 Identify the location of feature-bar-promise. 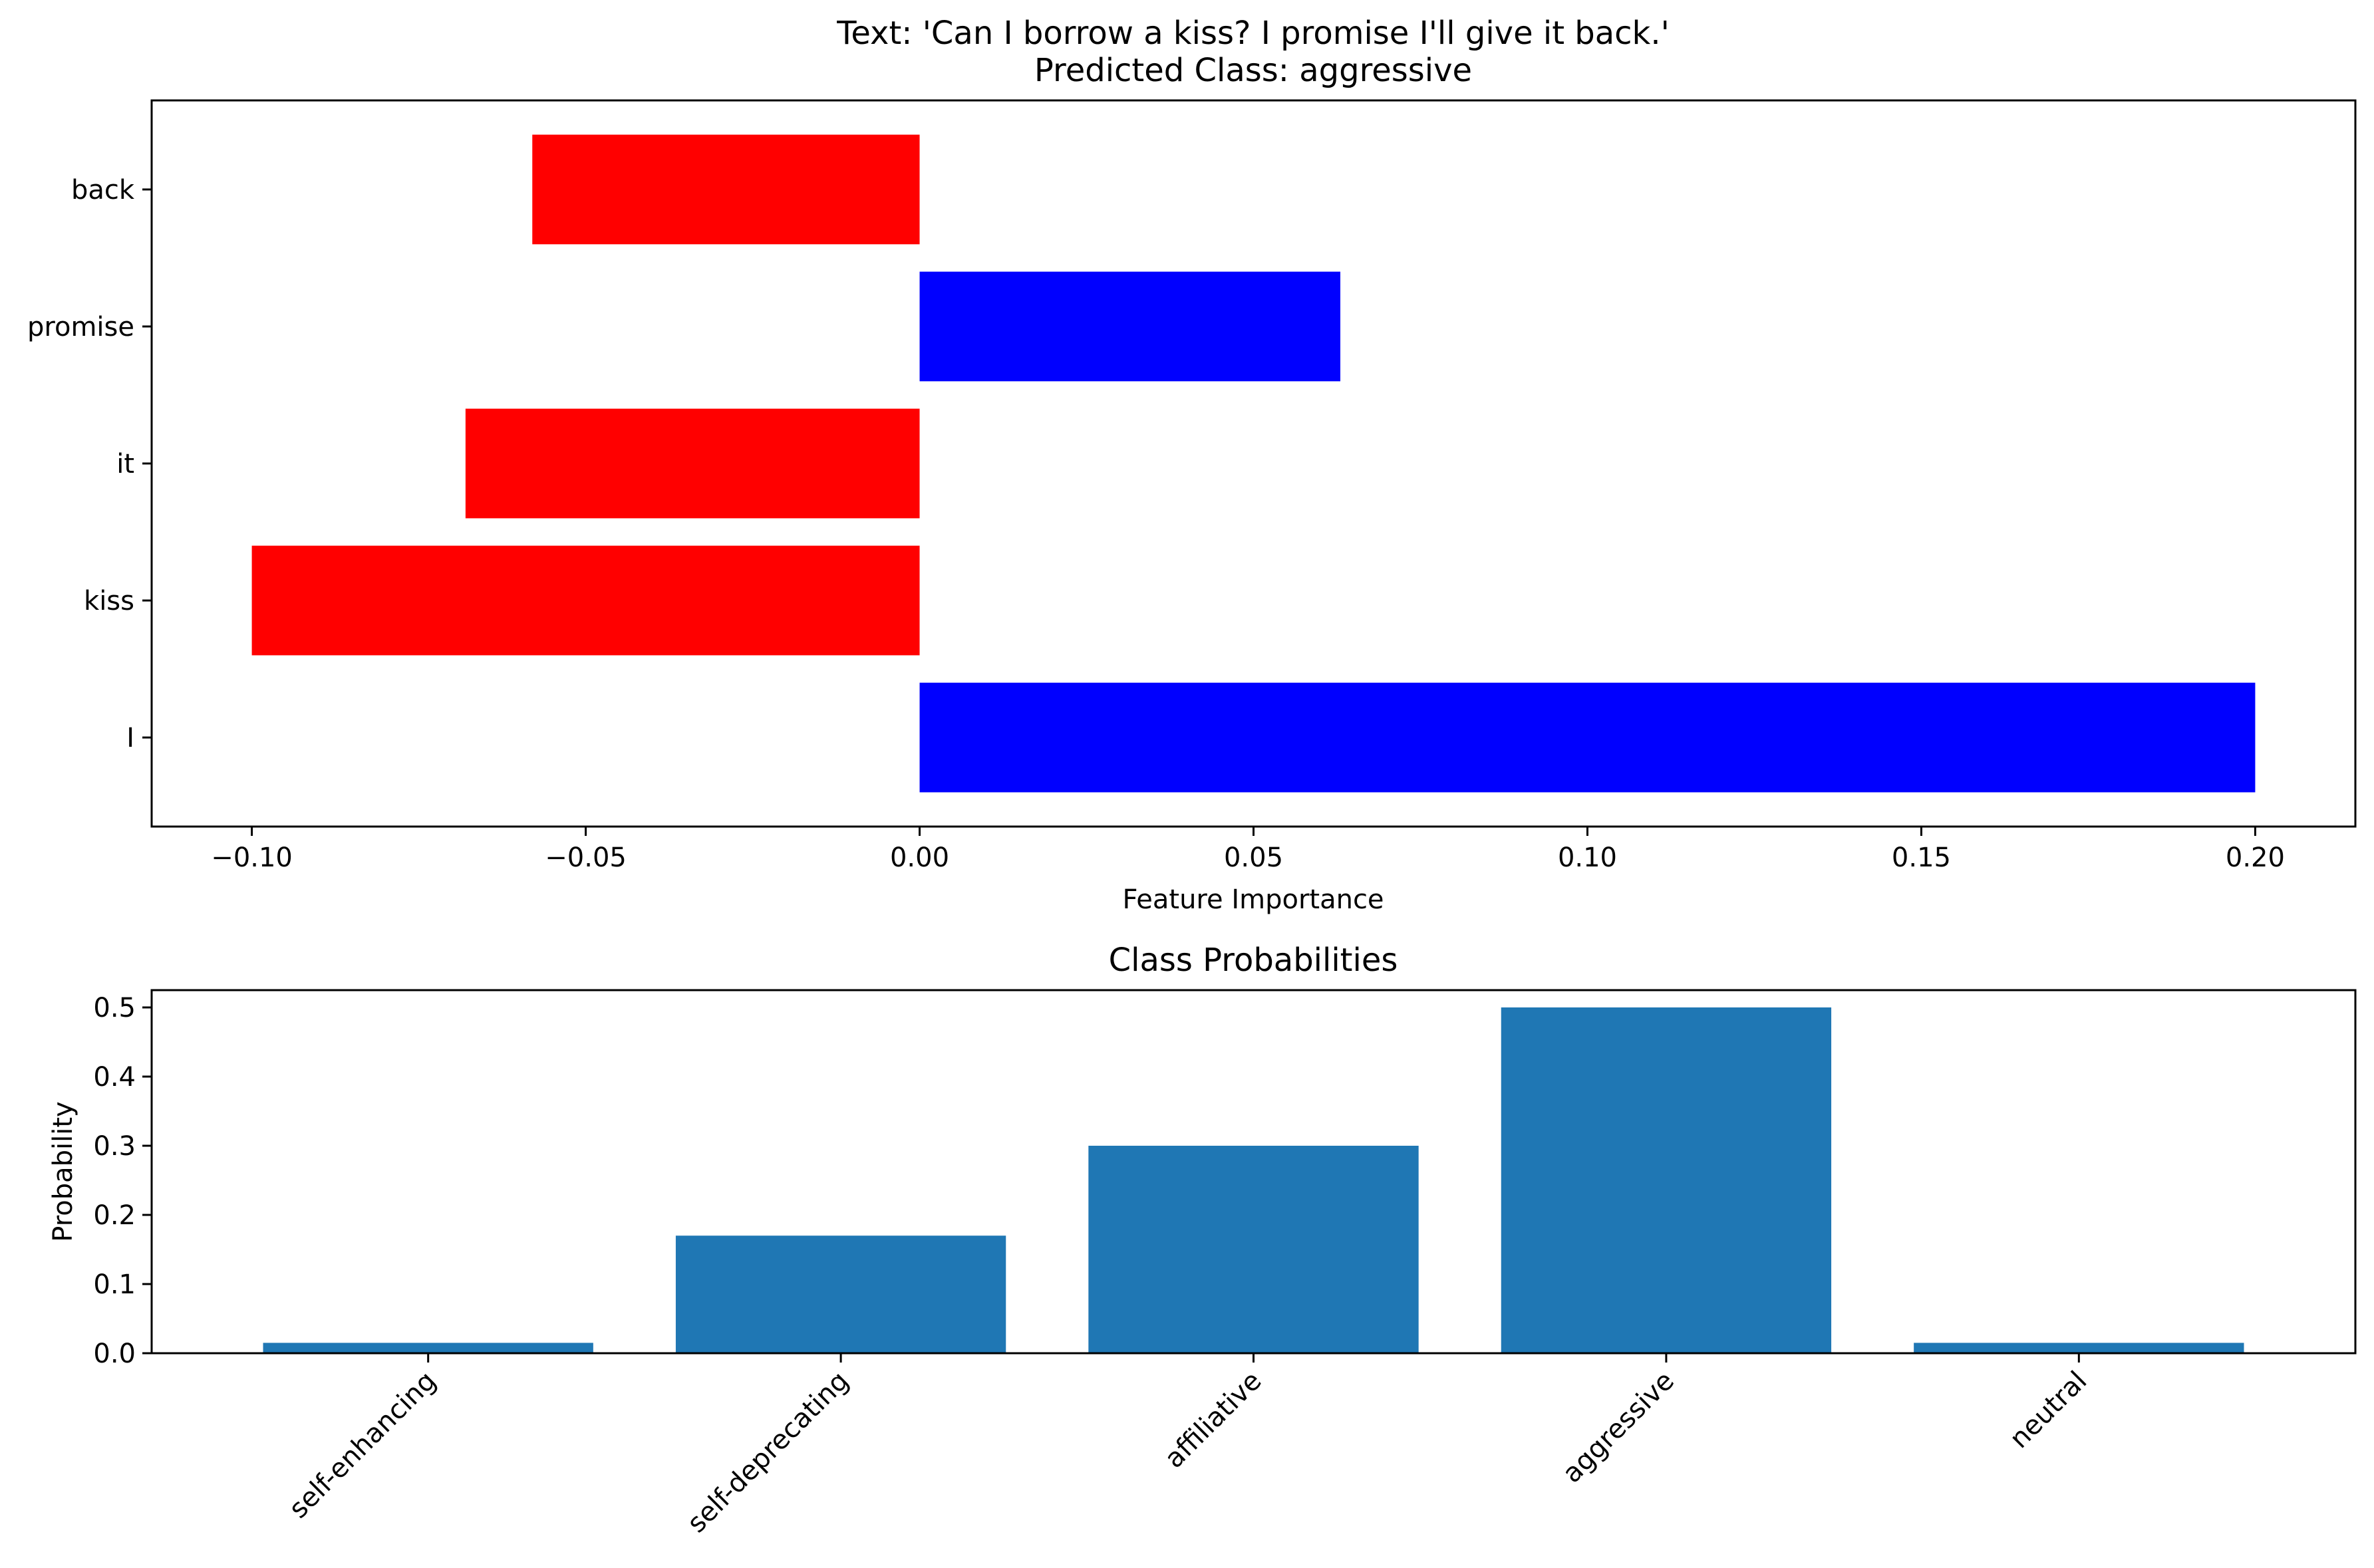
(1130, 326).